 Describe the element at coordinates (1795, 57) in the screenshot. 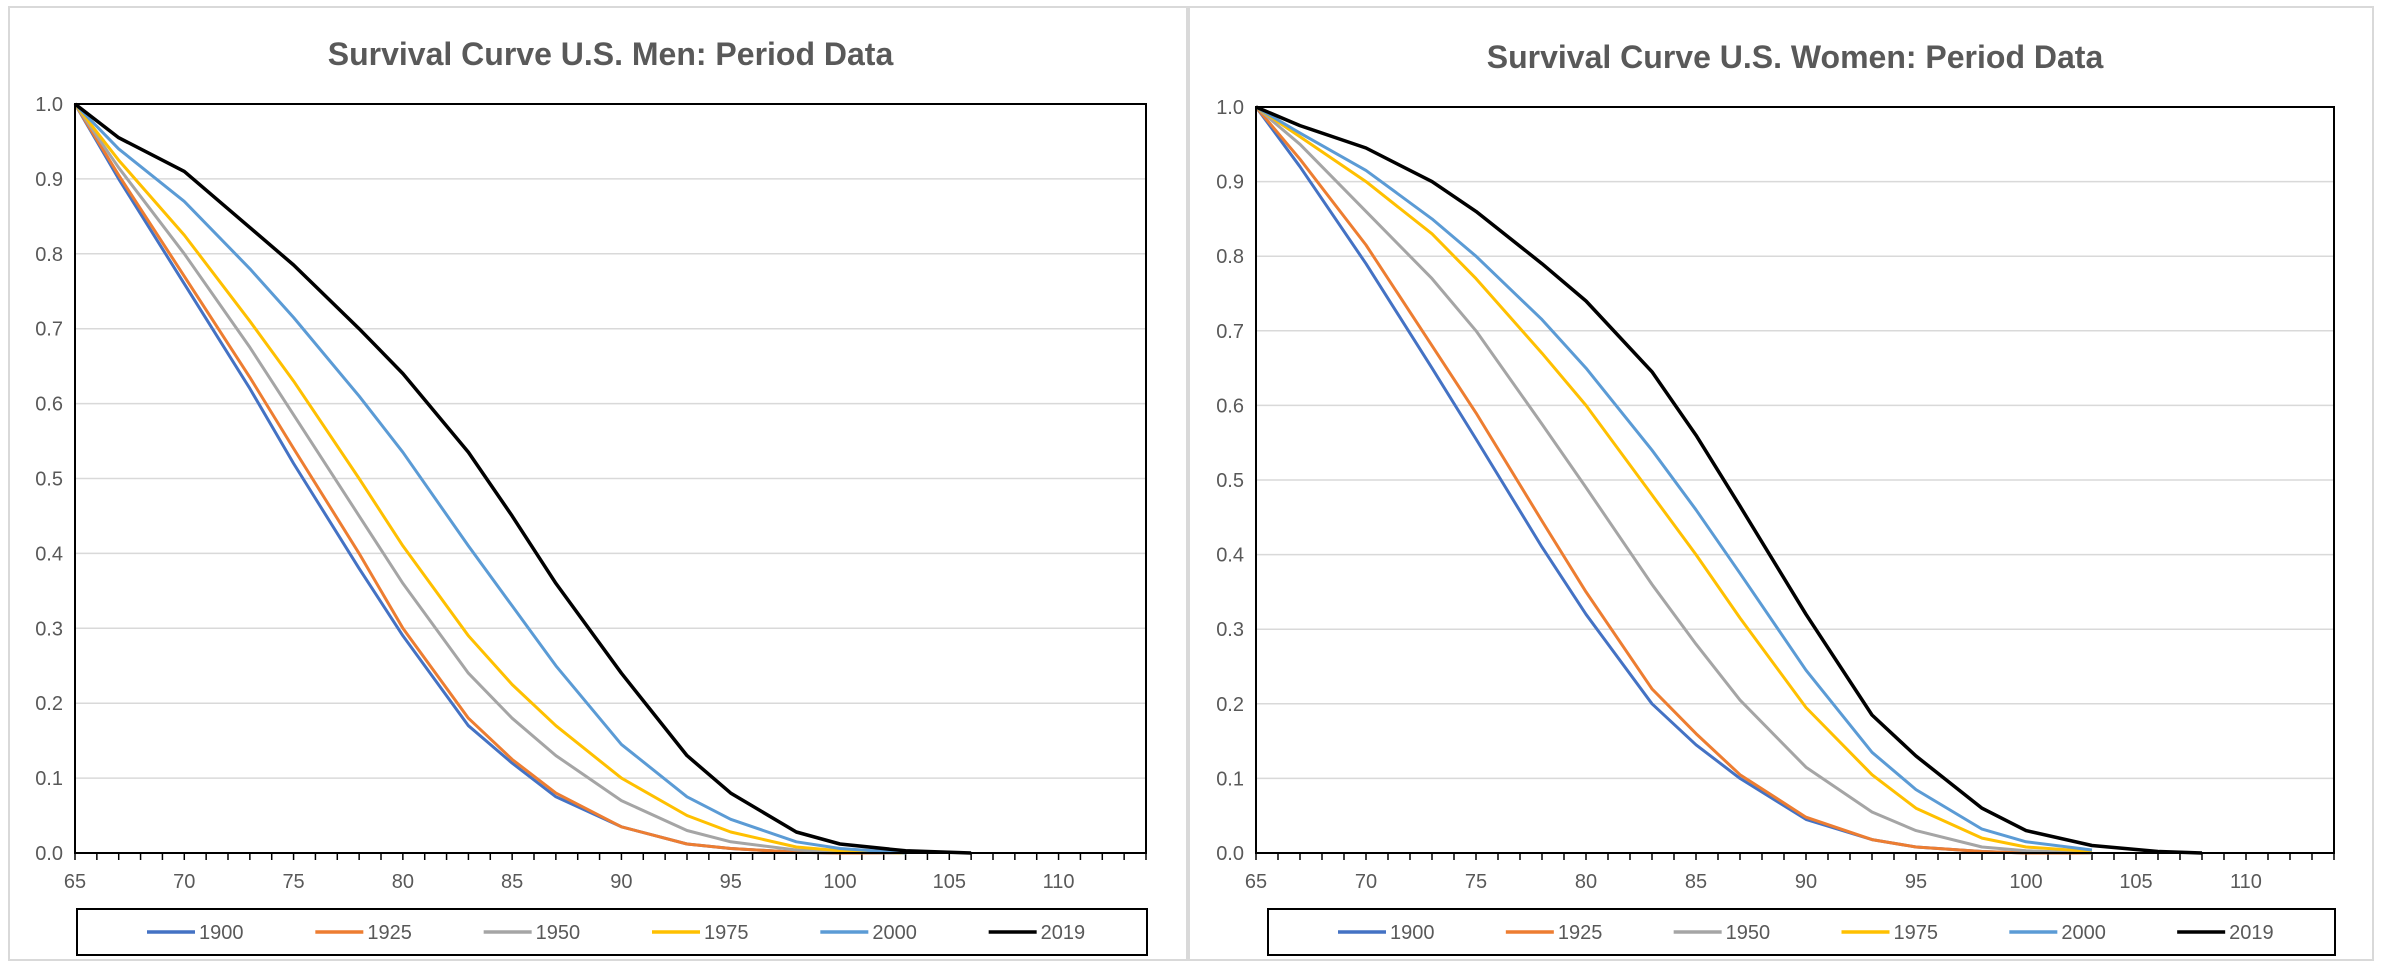

I see `chart-title: Survival Curve U.S. Women: Period Data` at that location.